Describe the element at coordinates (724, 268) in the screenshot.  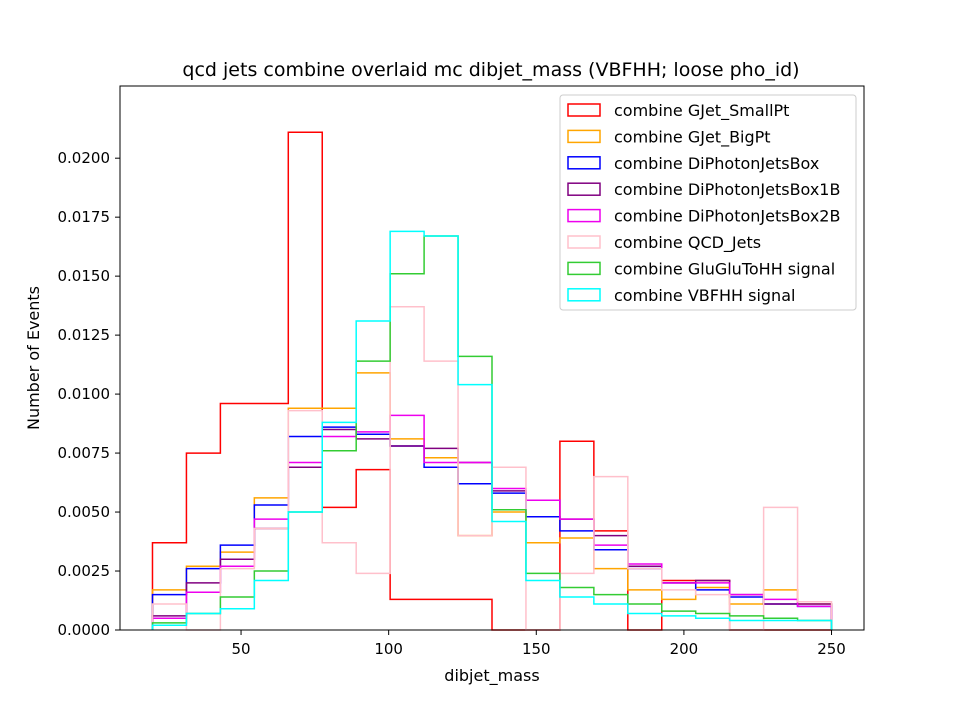
I see `legend-label: combine GluGluToHH signal` at that location.